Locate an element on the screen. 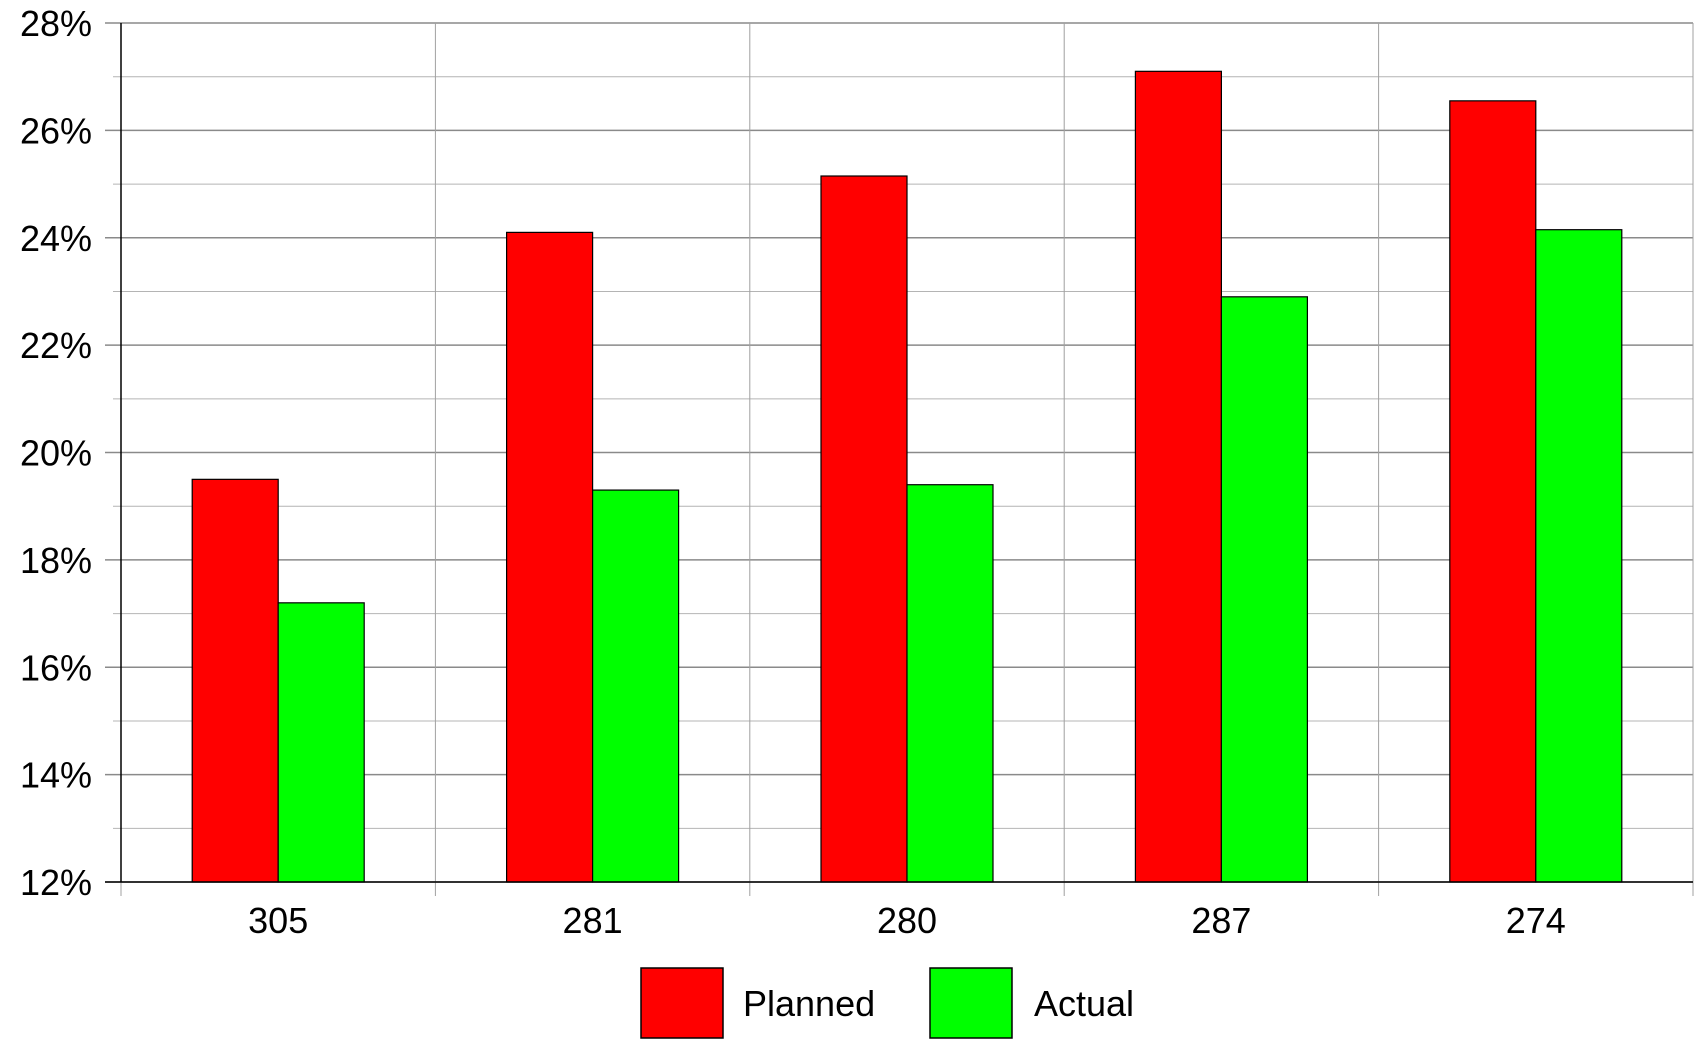 This screenshot has height=1040, width=1700. legend-label-planned: Planned is located at coordinates (809, 1003).